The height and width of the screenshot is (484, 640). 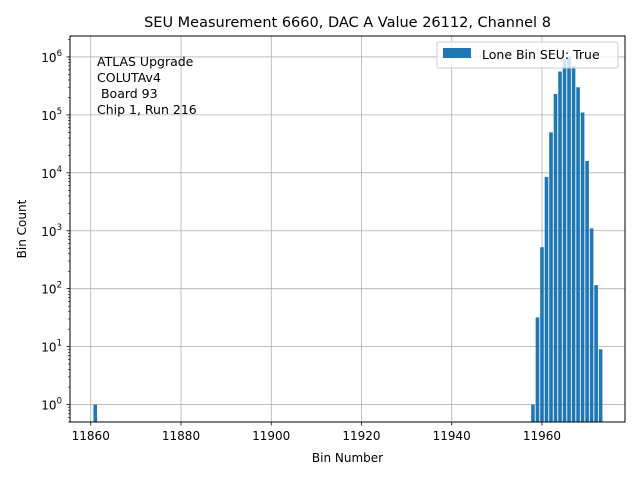 I want to click on y-tick-label: 10⁶, so click(x=51, y=57).